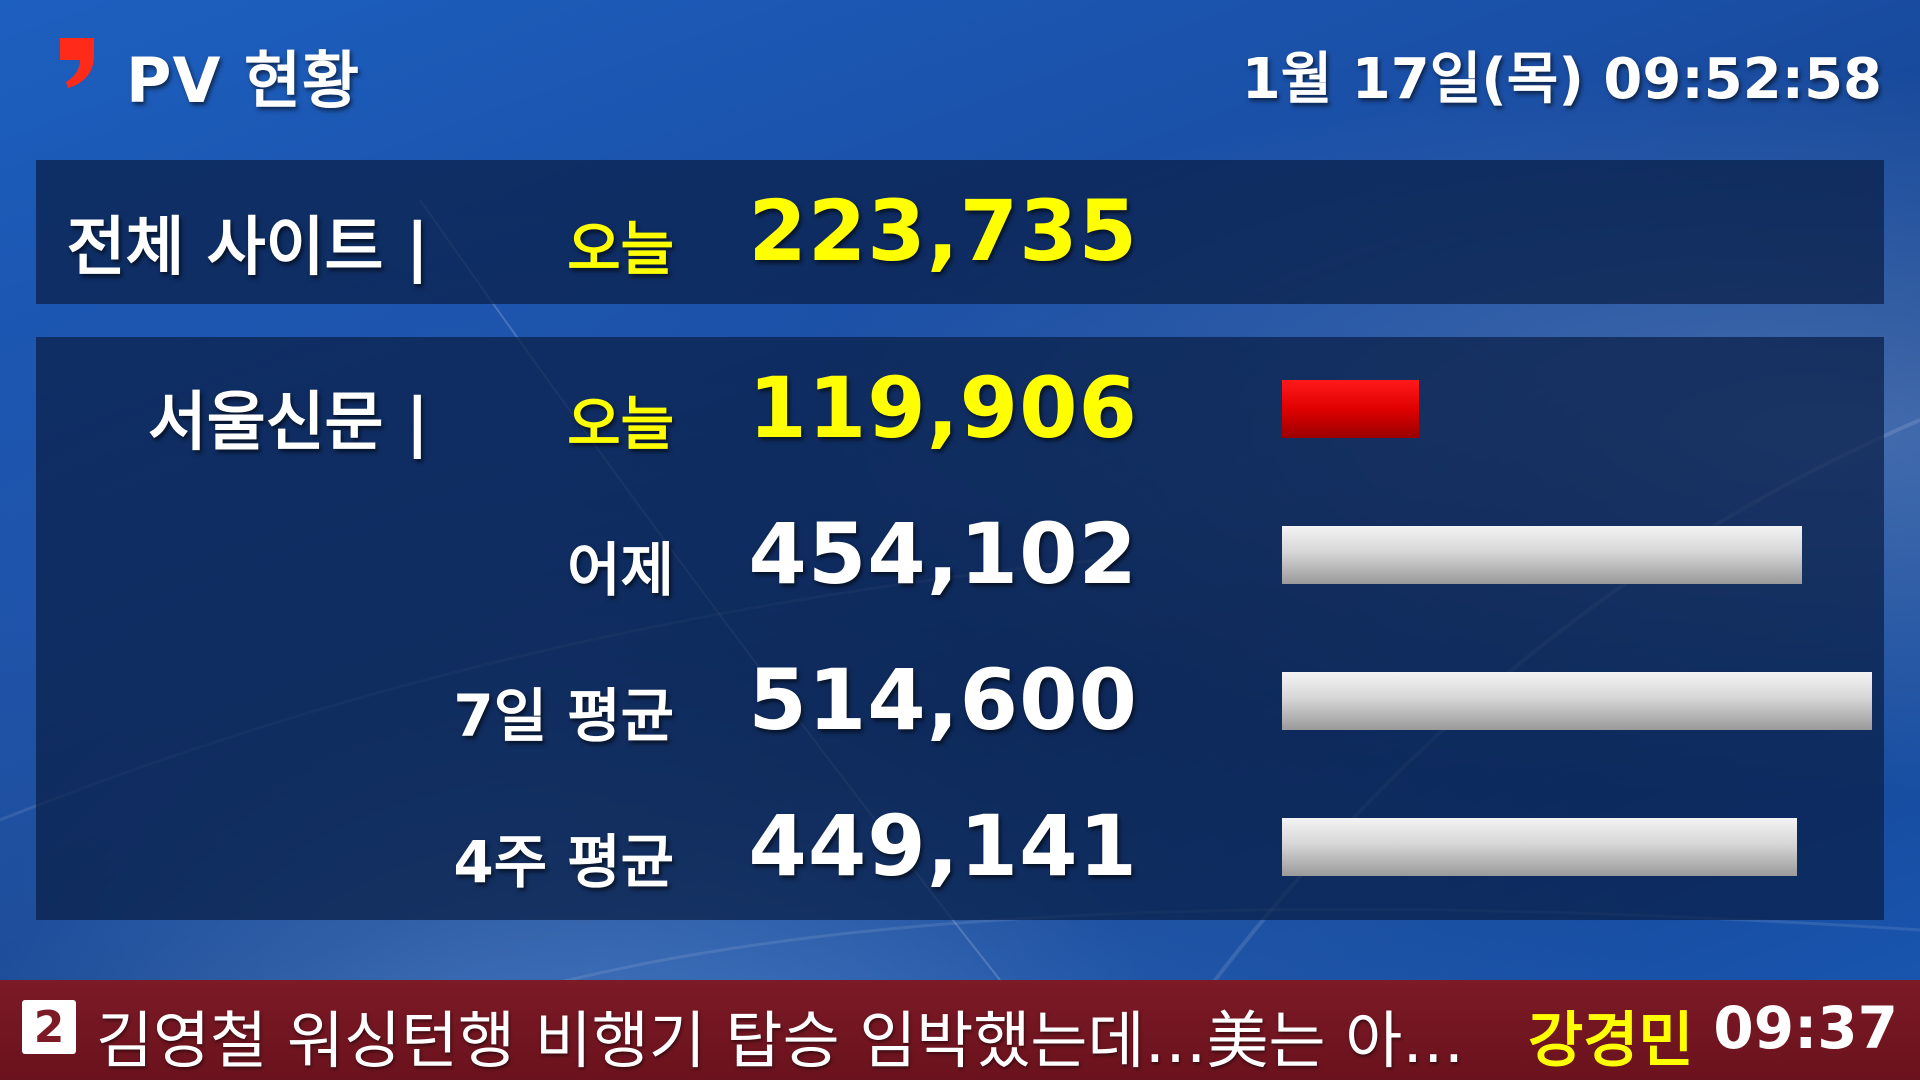  I want to click on page-title: PV 현황, so click(243, 80).